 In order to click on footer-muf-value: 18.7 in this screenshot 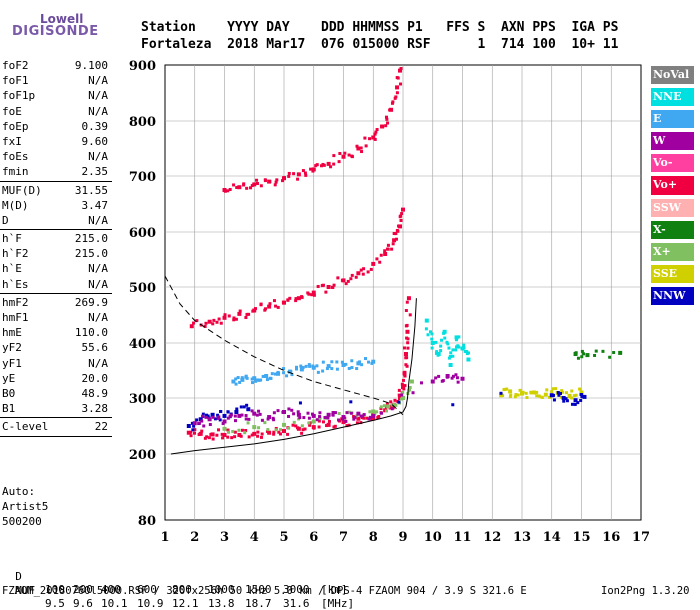, I will do `click(258, 603)`.